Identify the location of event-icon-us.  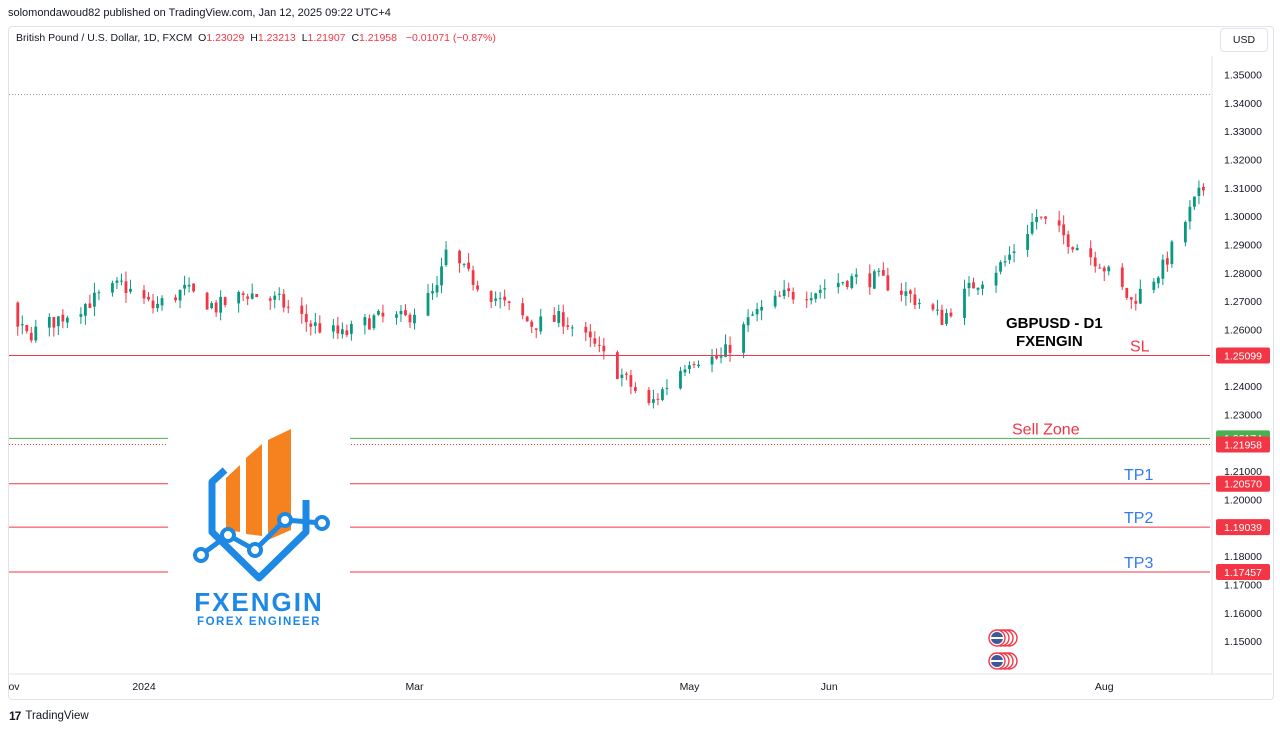
(1003, 661).